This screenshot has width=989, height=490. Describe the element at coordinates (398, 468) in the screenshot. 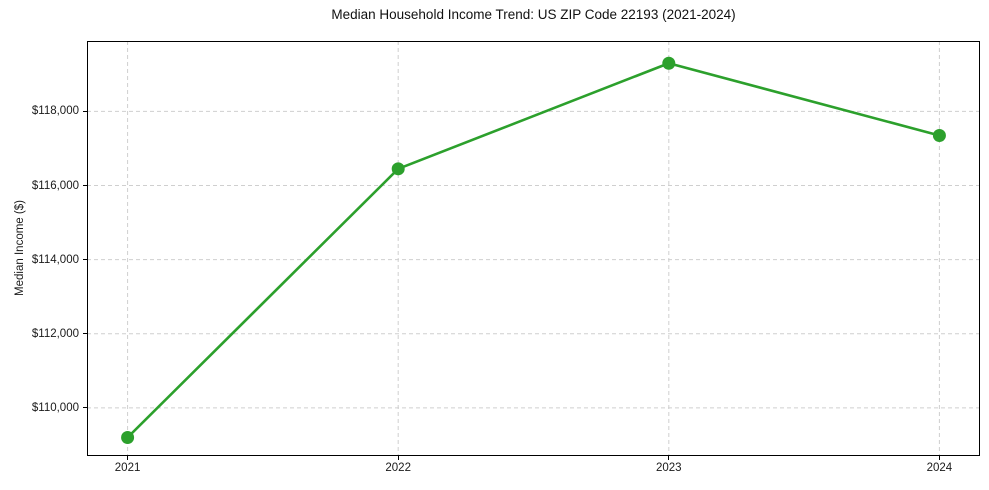

I see `x-tick-label: 2022` at that location.